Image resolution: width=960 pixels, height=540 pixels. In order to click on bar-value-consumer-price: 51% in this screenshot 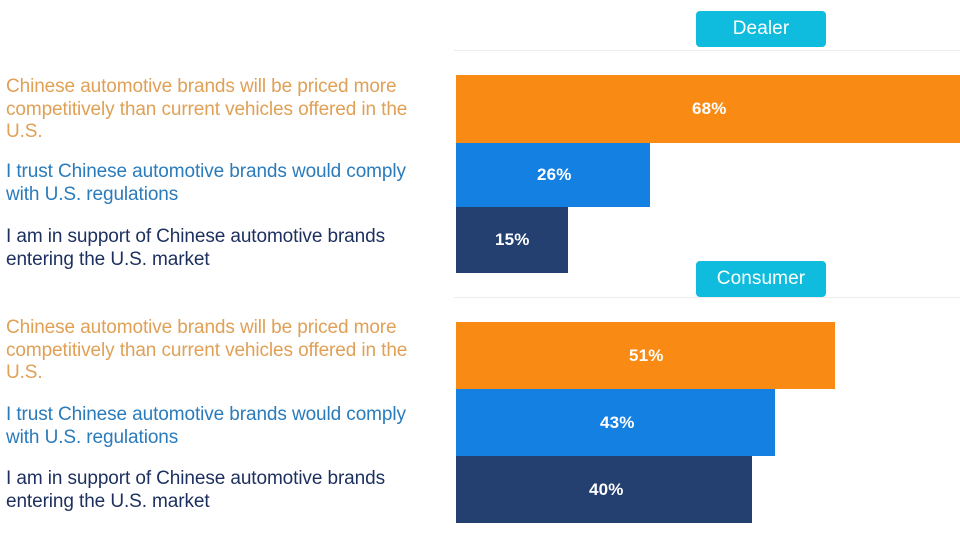, I will do `click(646, 355)`.